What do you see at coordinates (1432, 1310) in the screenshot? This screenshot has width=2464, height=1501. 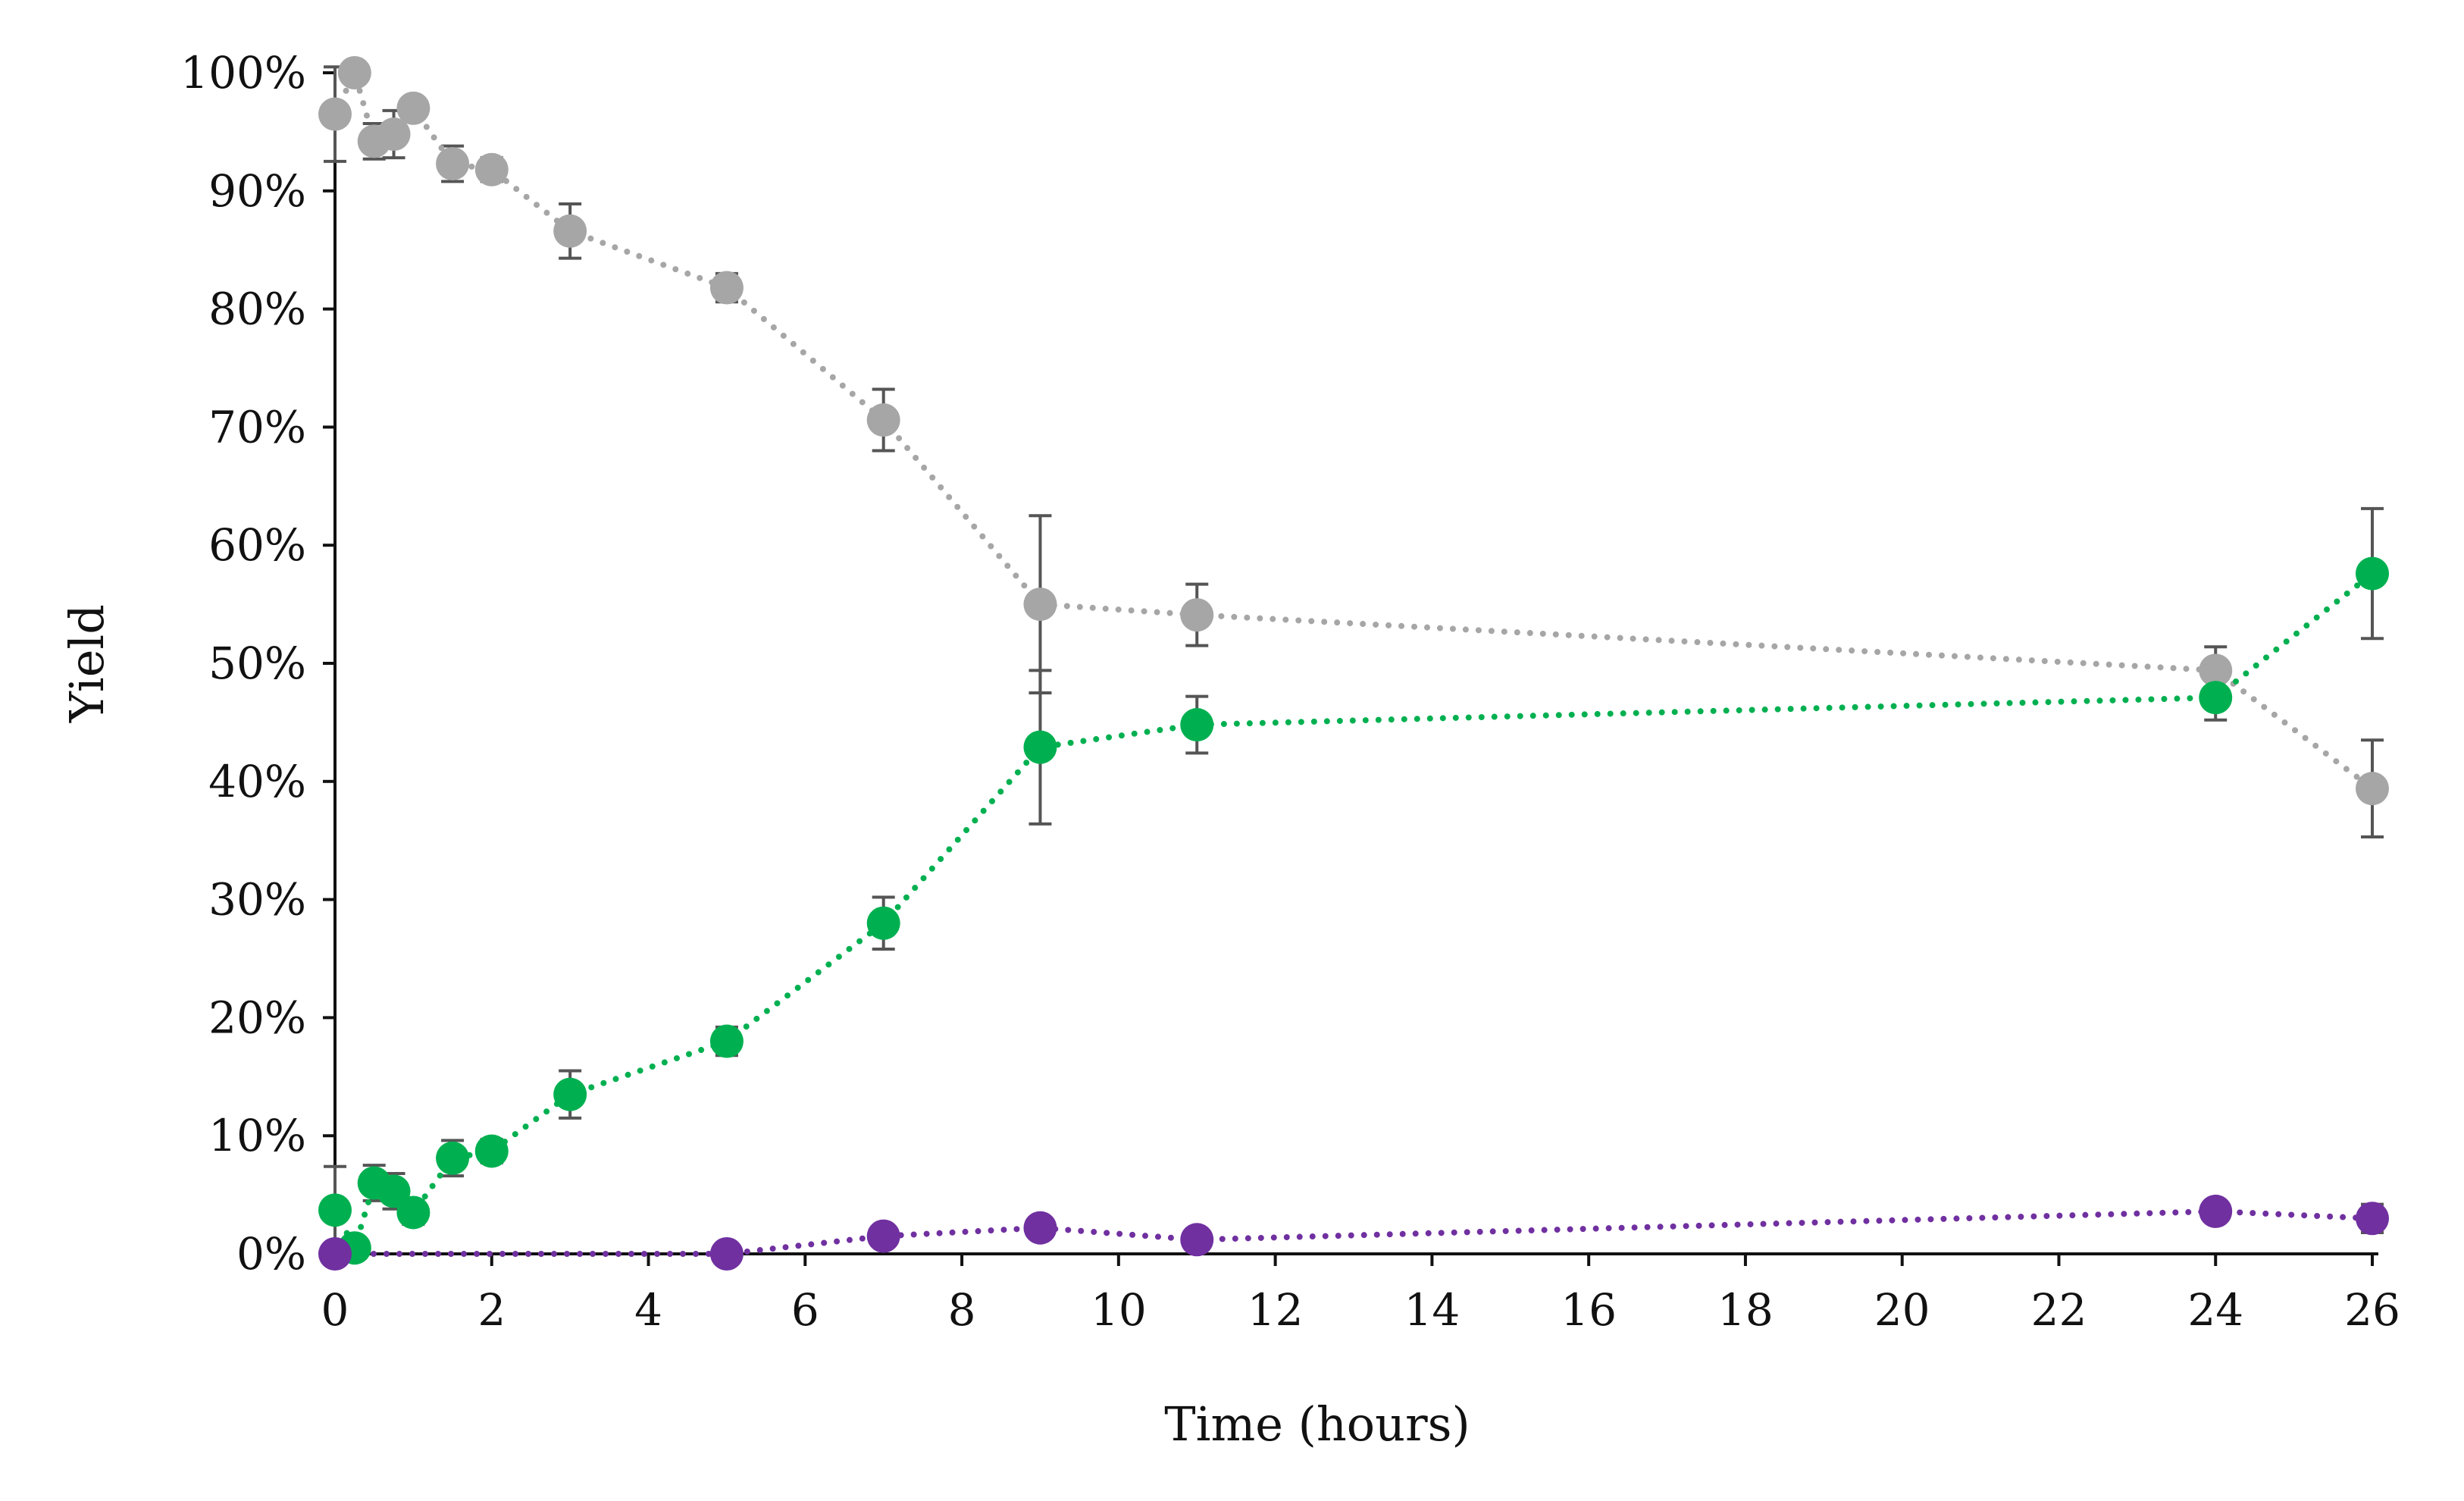 I see `x-tick-label: 14` at bounding box center [1432, 1310].